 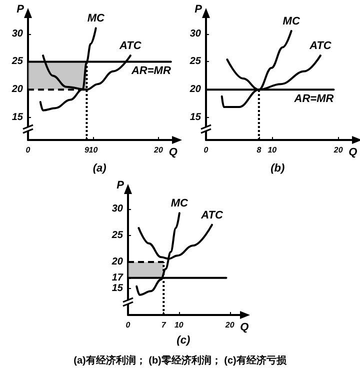 I want to click on x-tick-label: 7, so click(x=163, y=325).